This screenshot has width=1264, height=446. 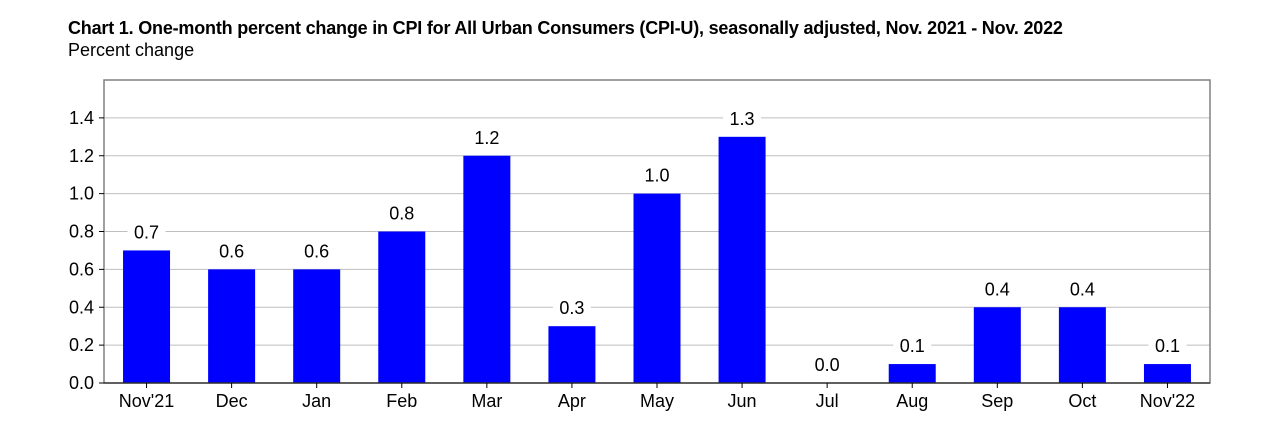 I want to click on data-label: 0.3, so click(x=571, y=308).